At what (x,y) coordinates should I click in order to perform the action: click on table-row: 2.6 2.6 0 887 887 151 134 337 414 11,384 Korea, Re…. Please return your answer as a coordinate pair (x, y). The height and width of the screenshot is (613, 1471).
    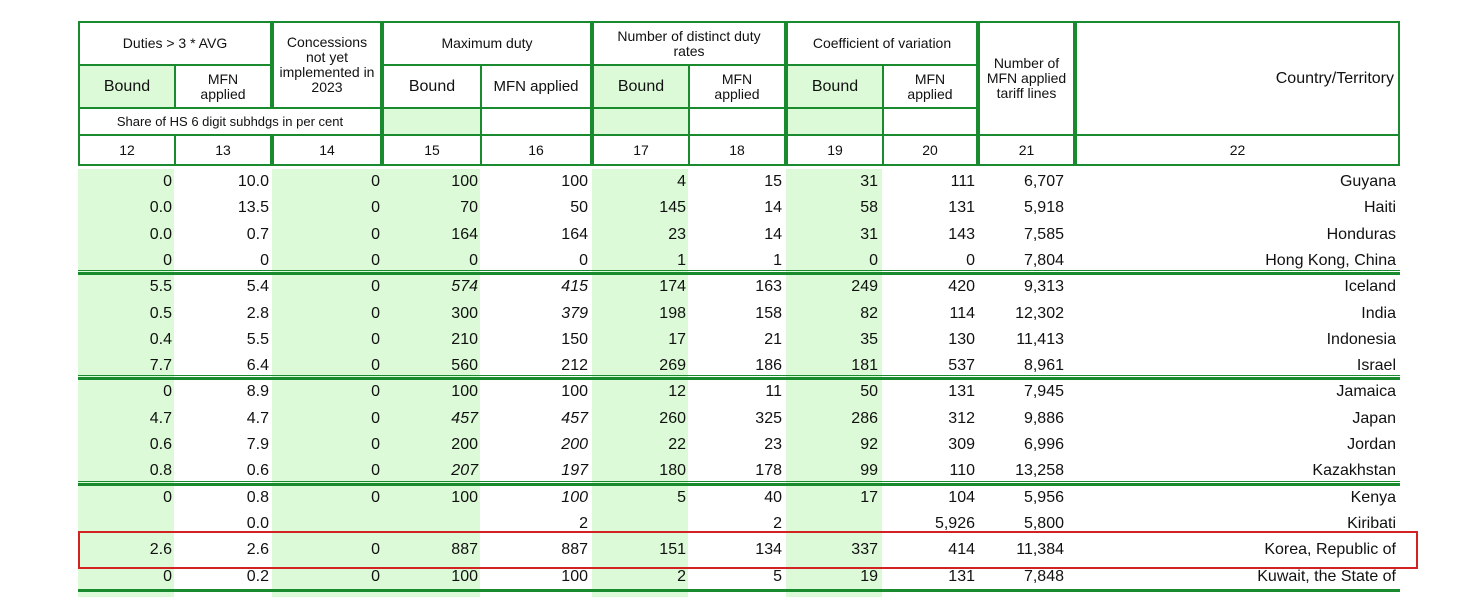
    Looking at the image, I should click on (739, 550).